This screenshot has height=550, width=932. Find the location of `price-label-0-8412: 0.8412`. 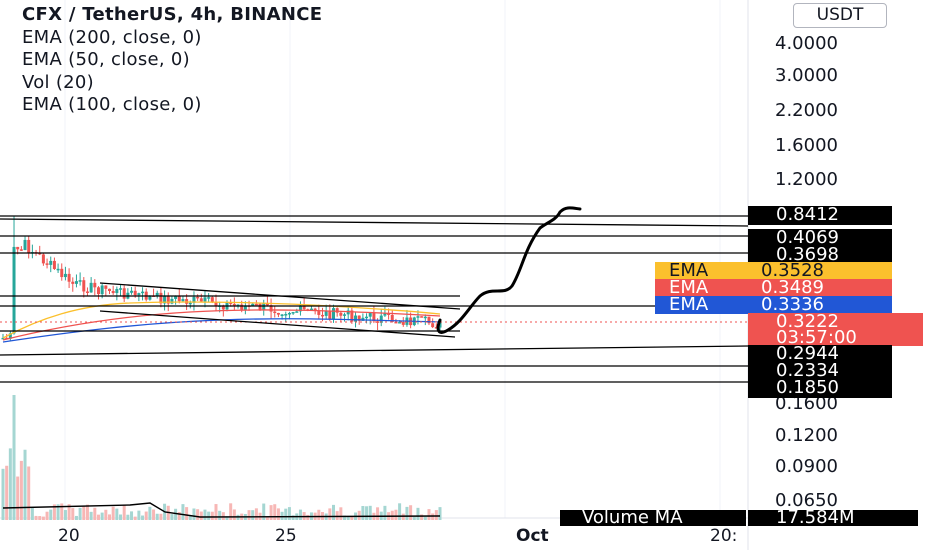

price-label-0-8412: 0.8412 is located at coordinates (820, 215).